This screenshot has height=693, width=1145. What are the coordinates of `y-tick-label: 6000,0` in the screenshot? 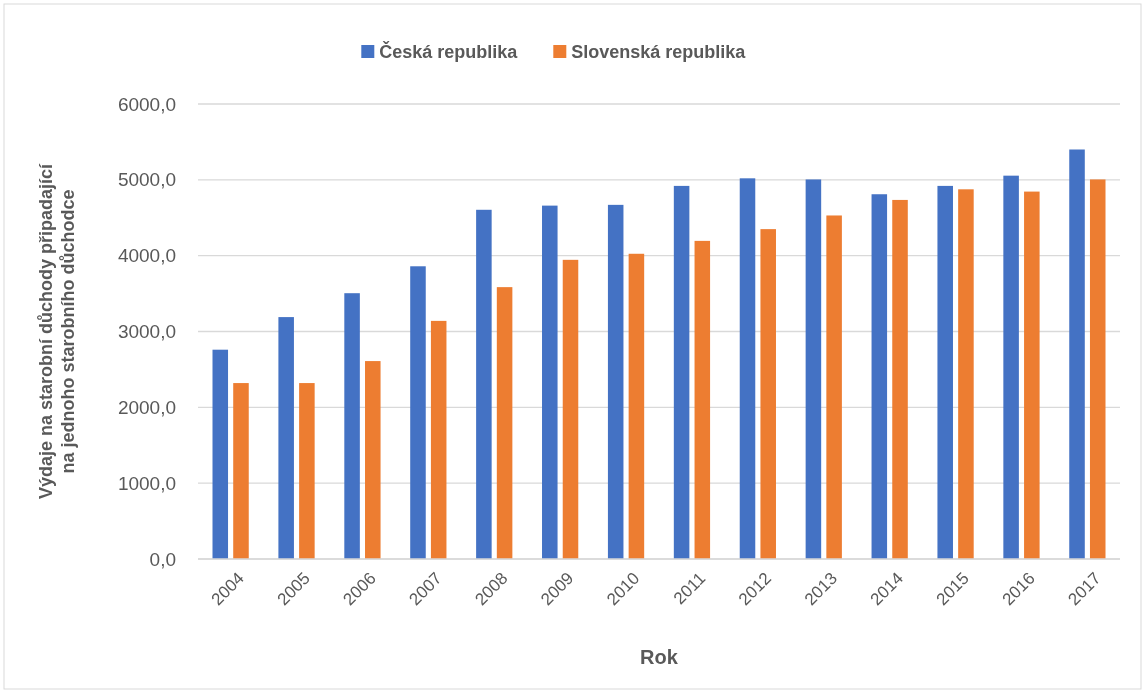 It's located at (146, 104).